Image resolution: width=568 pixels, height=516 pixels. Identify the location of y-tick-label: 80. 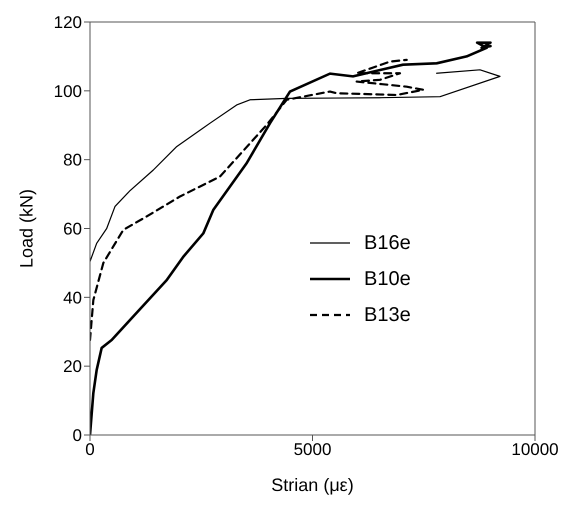
(72, 160).